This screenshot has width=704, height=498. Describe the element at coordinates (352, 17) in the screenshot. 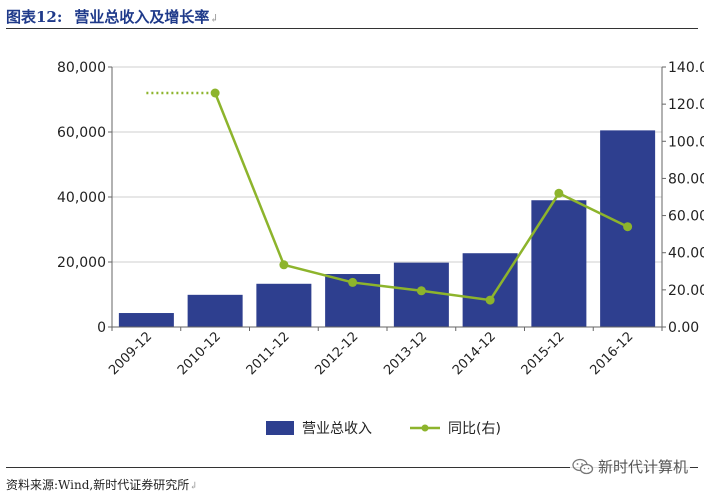

I see `figure-header: 图表12: 营业总收入及增长率↲` at that location.